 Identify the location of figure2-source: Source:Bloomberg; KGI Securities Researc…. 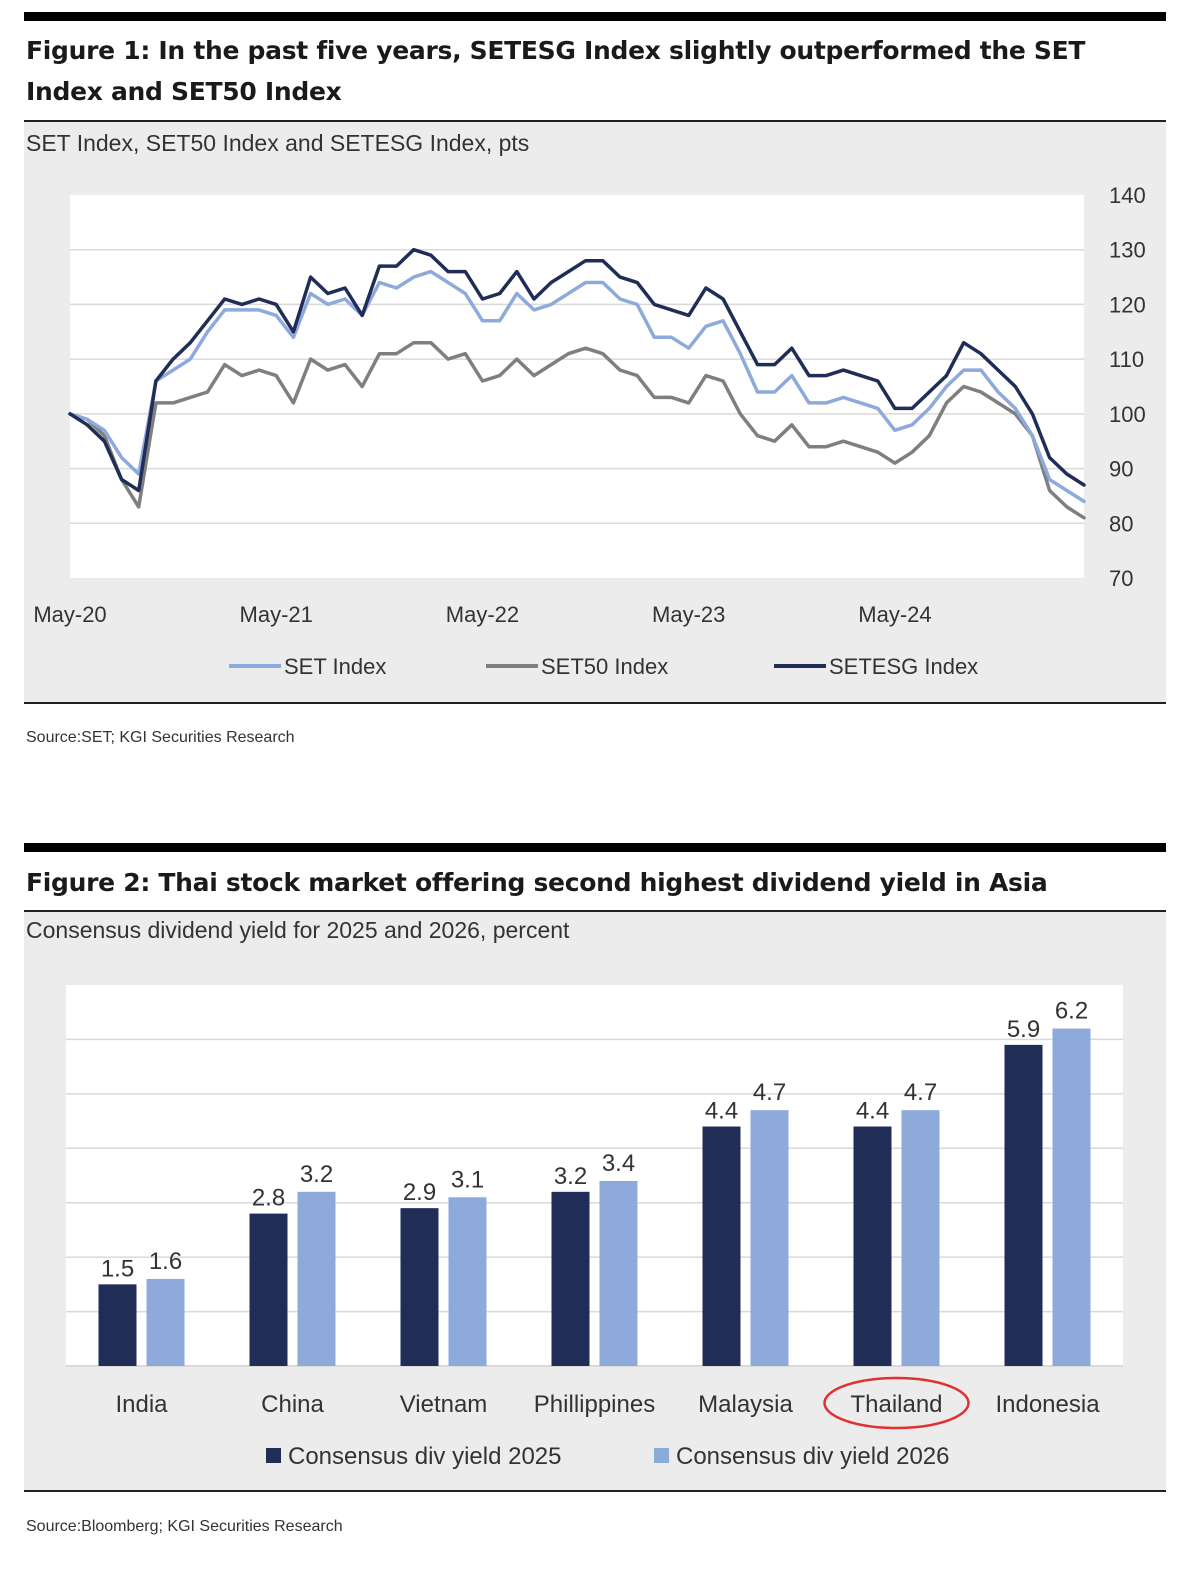
(184, 1526).